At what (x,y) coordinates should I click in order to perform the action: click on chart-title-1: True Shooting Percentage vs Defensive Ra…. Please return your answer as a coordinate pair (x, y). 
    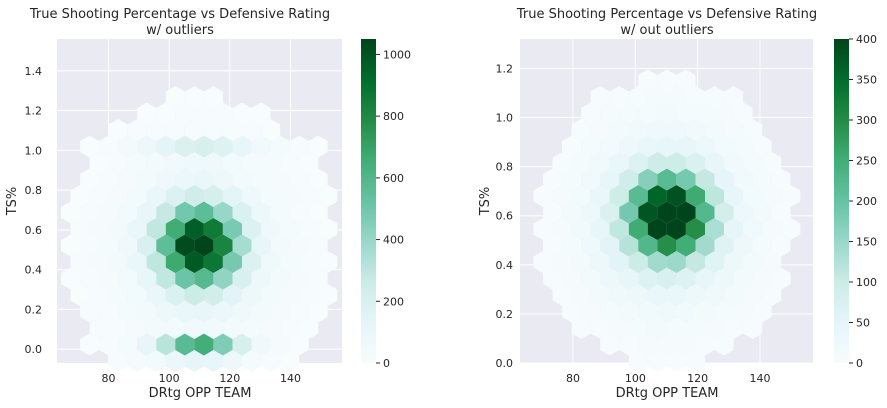
    Looking at the image, I should click on (179, 14).